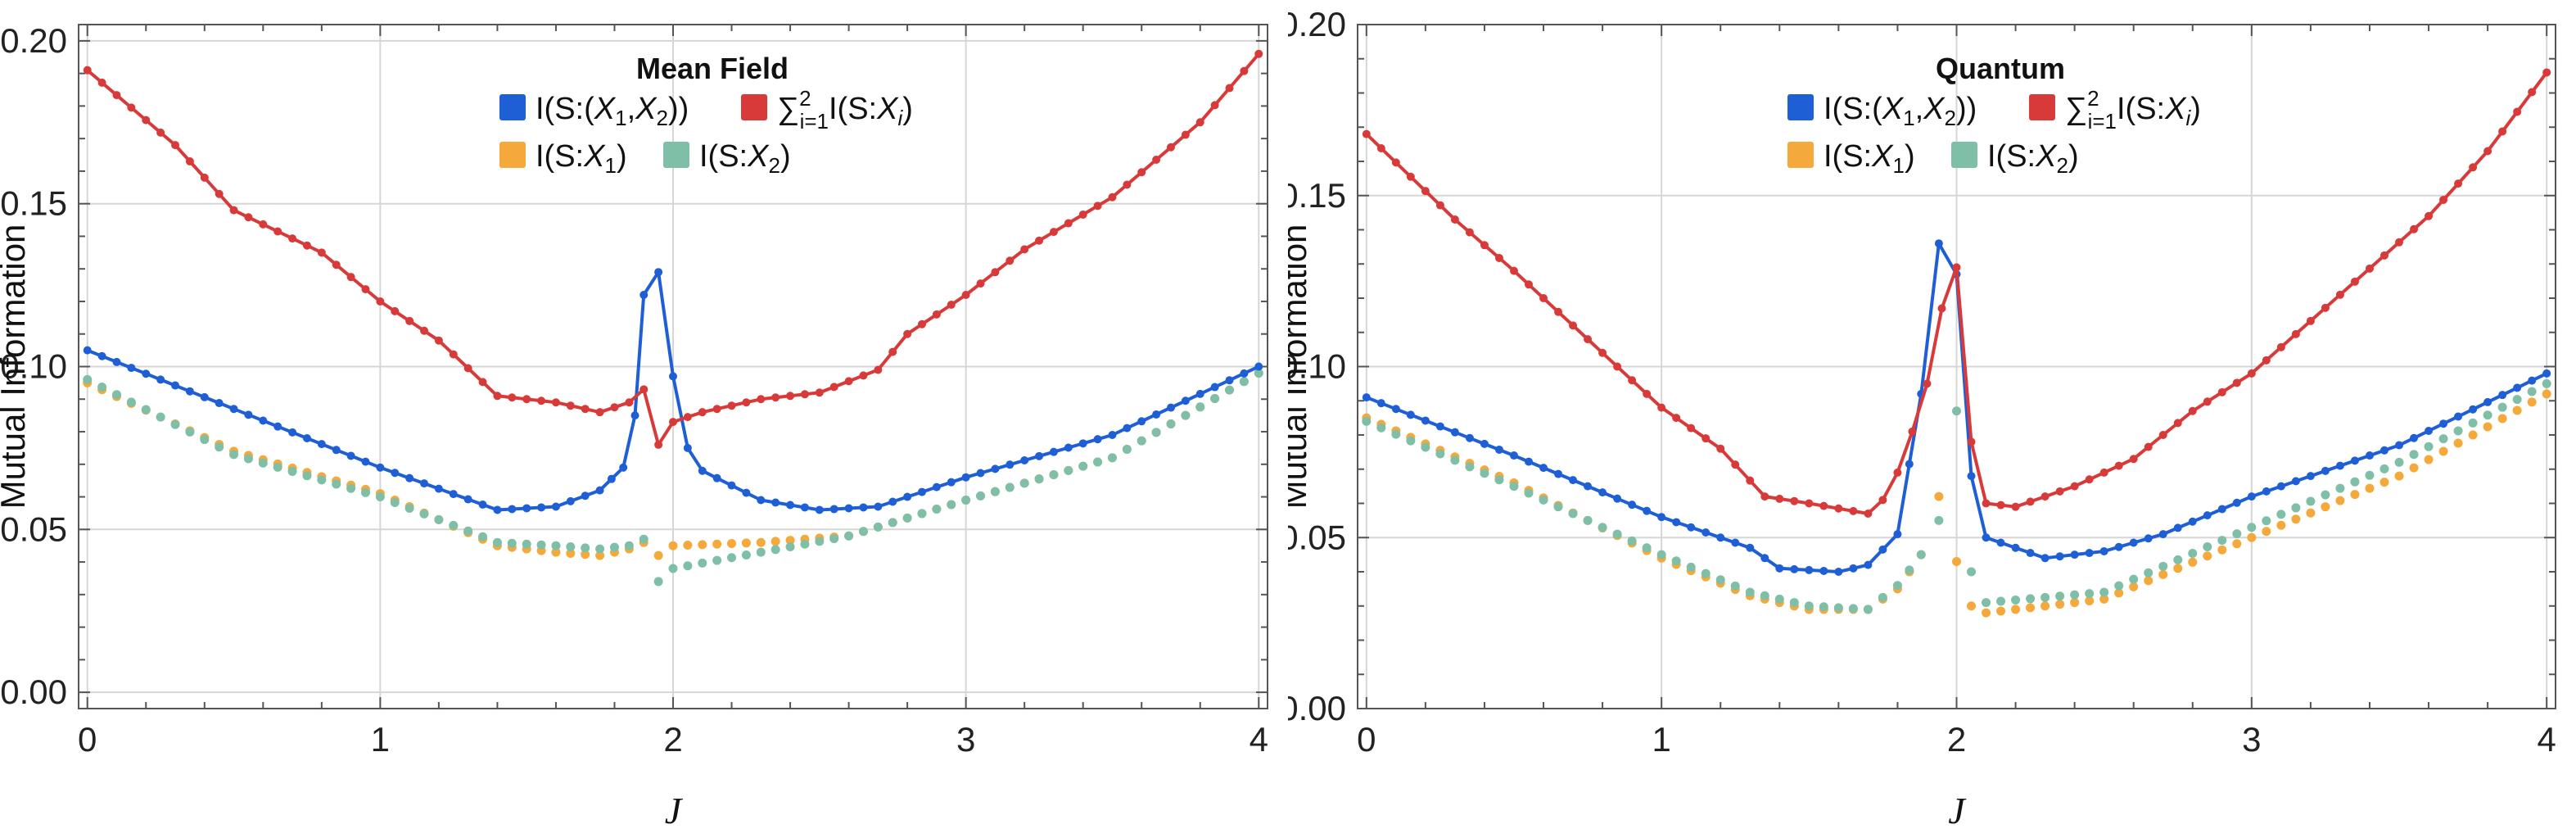 Image resolution: width=2576 pixels, height=838 pixels. Describe the element at coordinates (2133, 110) in the screenshot. I see `legend-label: ∑2 i=1I(S:Xi)` at that location.